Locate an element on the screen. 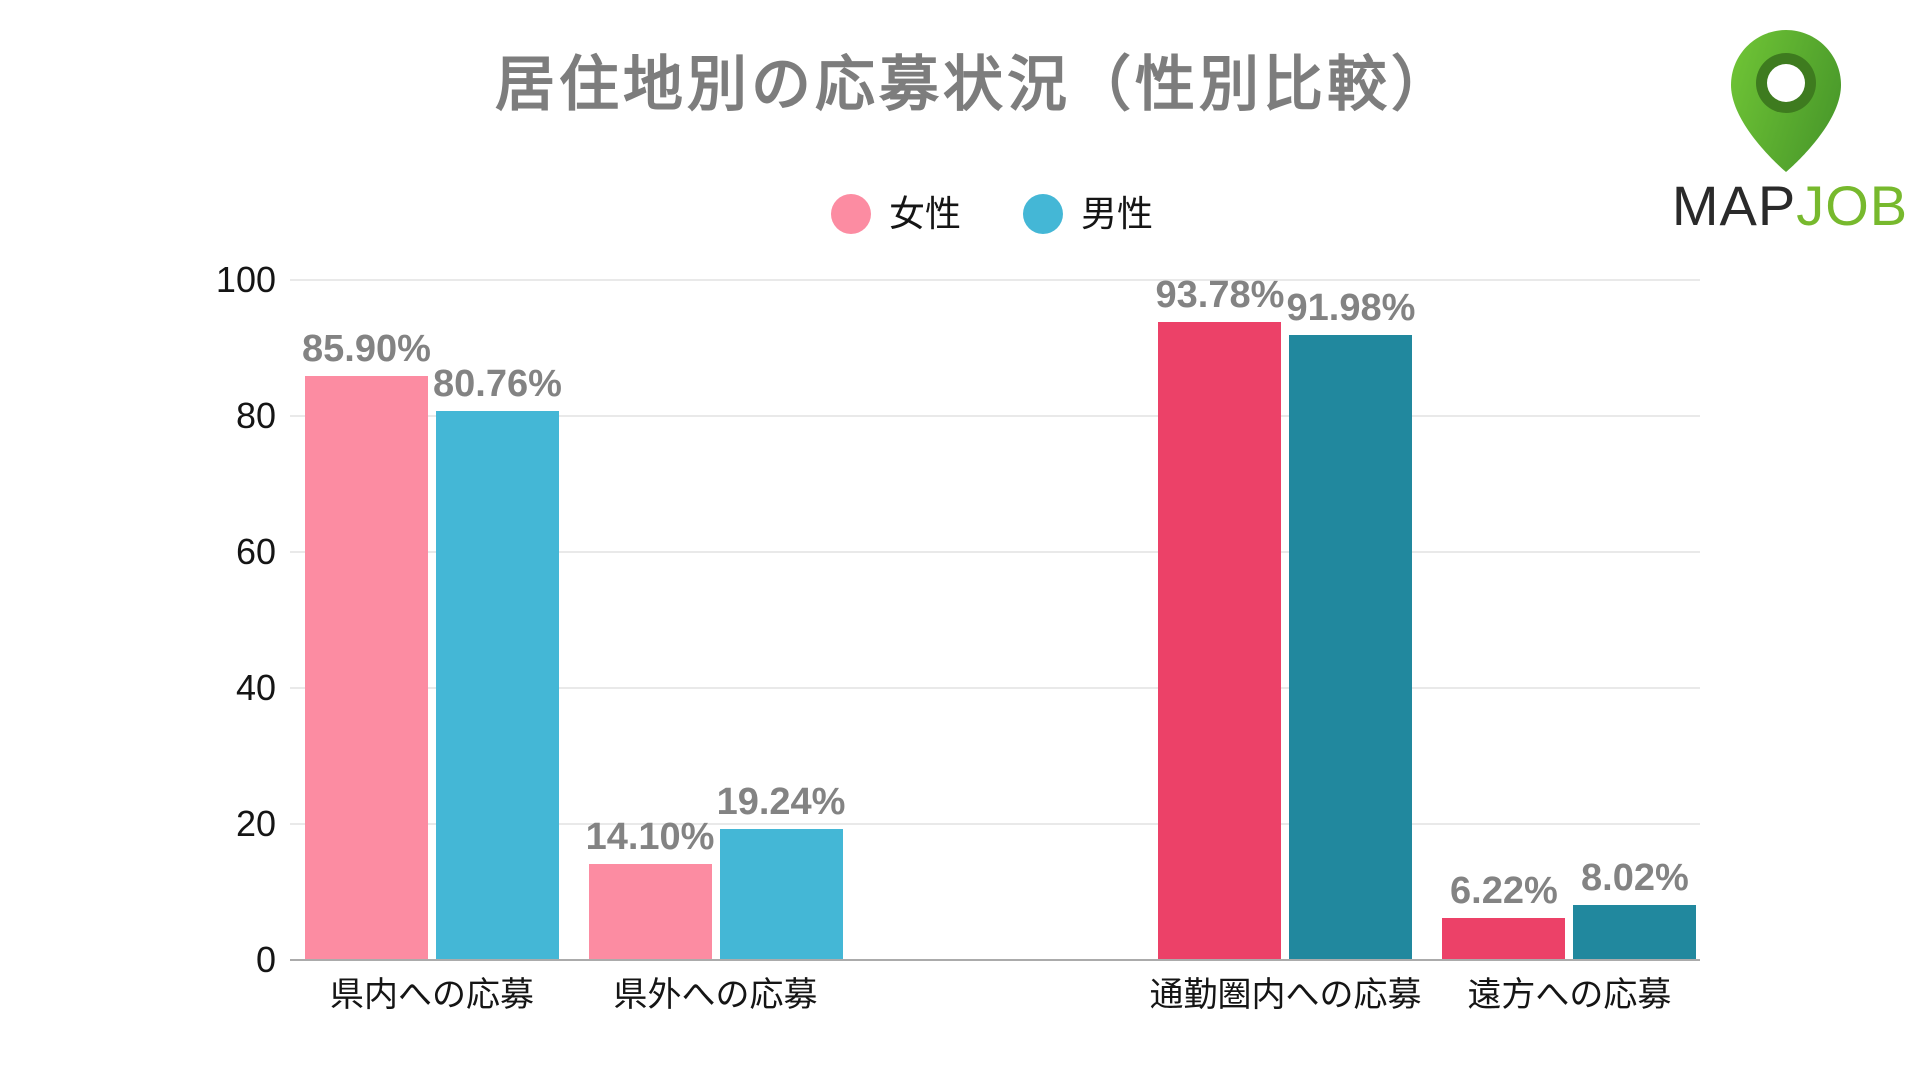 This screenshot has height=1080, width=1920. value-label-男性-1: 19.24% is located at coordinates (781, 802).